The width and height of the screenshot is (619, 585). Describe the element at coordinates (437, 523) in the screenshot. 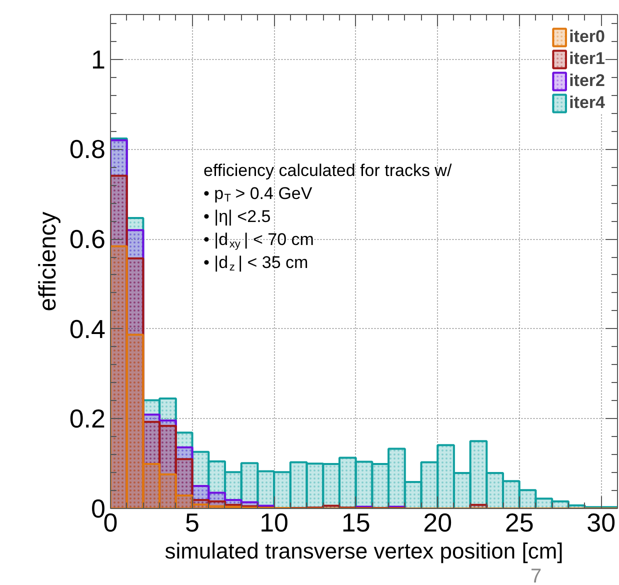

I see `x-tick-label: 20` at that location.